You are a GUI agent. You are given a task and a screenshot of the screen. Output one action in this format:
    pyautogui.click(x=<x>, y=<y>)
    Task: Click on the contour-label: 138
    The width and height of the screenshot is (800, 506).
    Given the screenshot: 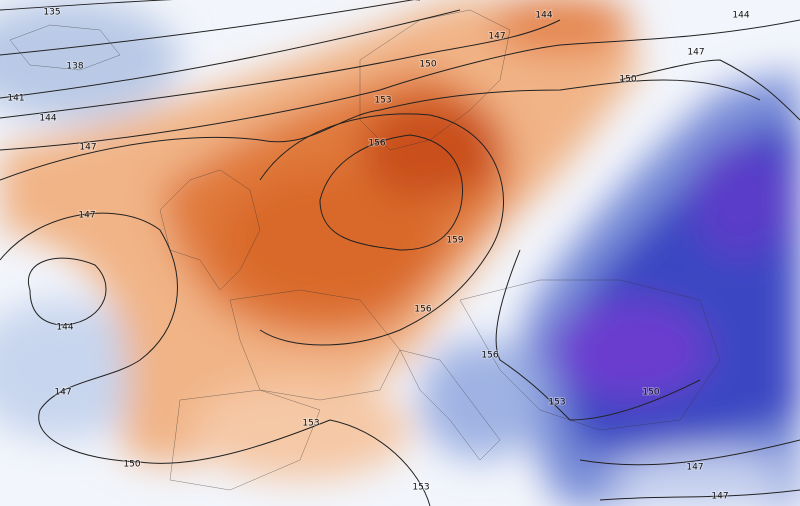 What is the action you would take?
    pyautogui.click(x=74, y=67)
    